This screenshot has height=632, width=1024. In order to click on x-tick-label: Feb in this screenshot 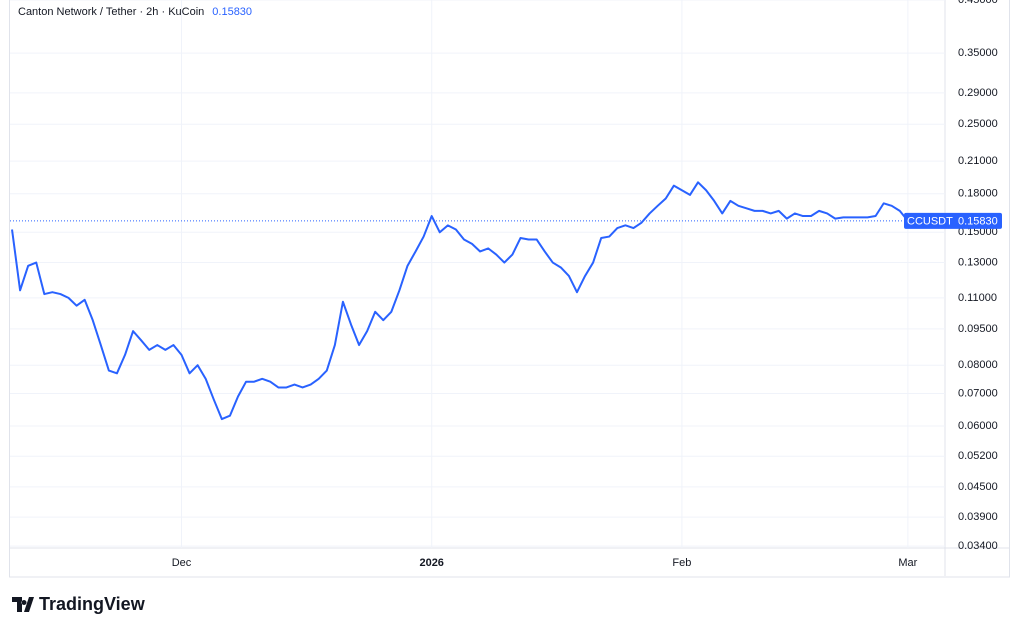, I will do `click(681, 563)`.